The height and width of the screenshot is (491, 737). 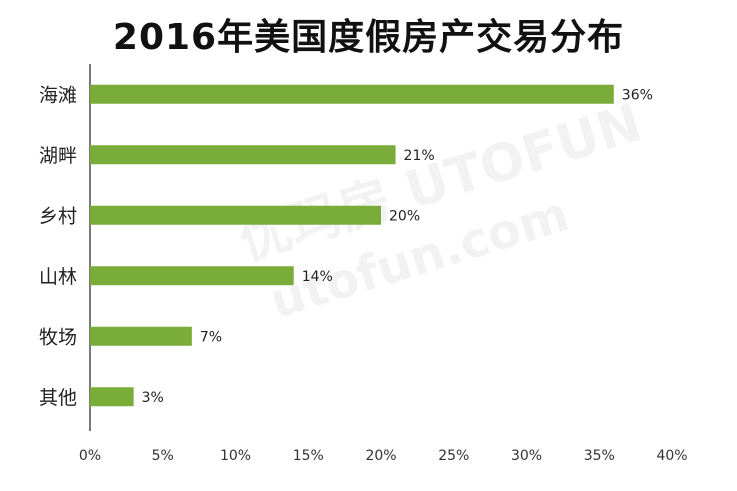 I want to click on data-label: 36%, so click(x=637, y=95).